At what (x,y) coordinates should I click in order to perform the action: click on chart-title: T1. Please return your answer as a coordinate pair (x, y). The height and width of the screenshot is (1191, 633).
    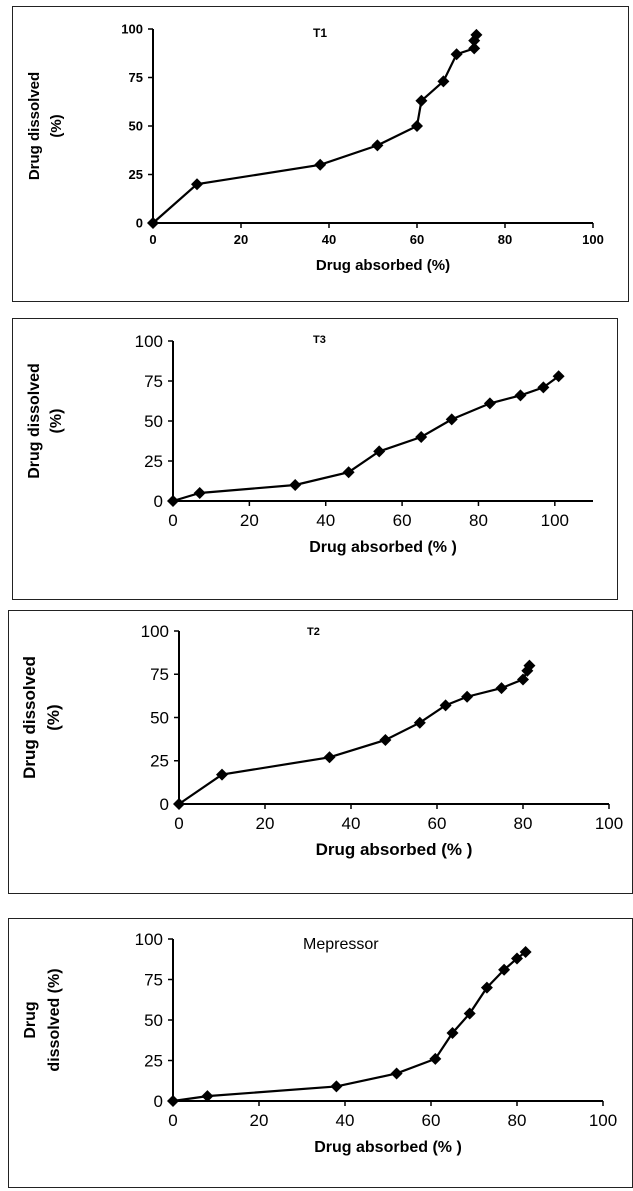
    Looking at the image, I should click on (320, 33).